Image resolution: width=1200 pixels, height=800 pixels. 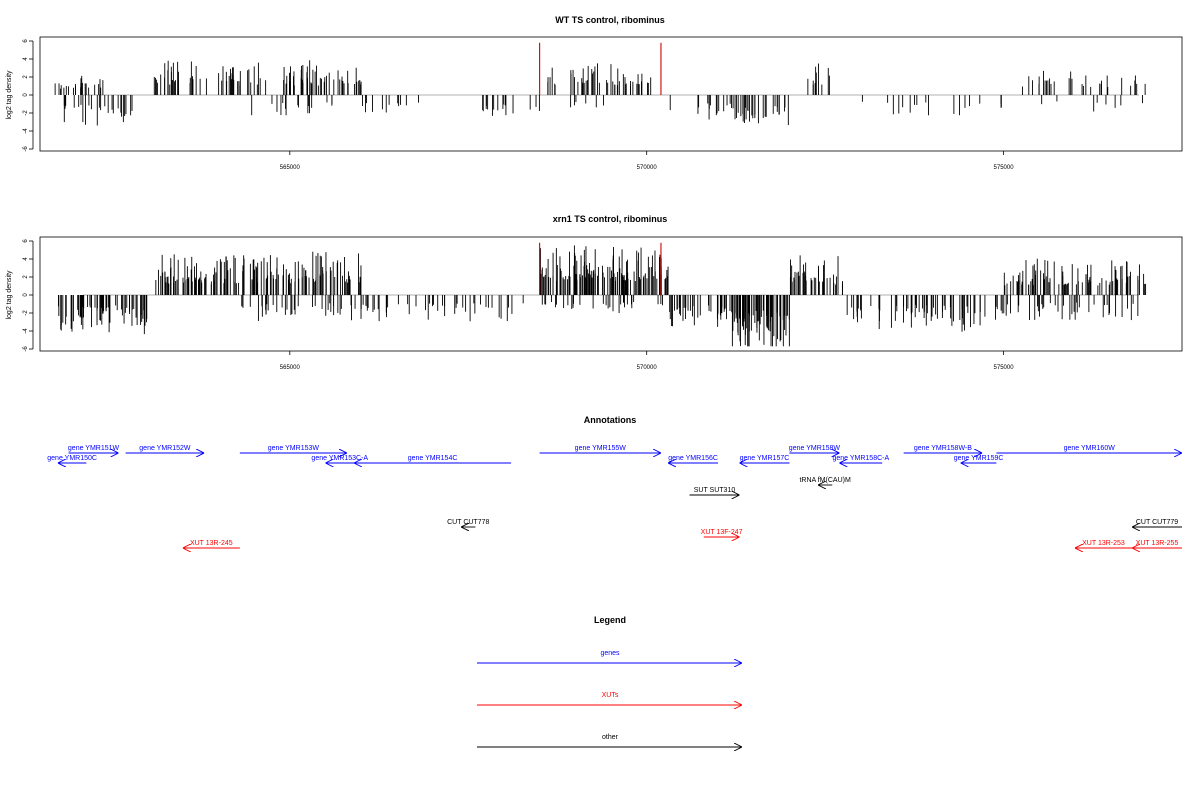 What do you see at coordinates (722, 532) in the screenshot?
I see `feature-label: XUT 13F-247` at bounding box center [722, 532].